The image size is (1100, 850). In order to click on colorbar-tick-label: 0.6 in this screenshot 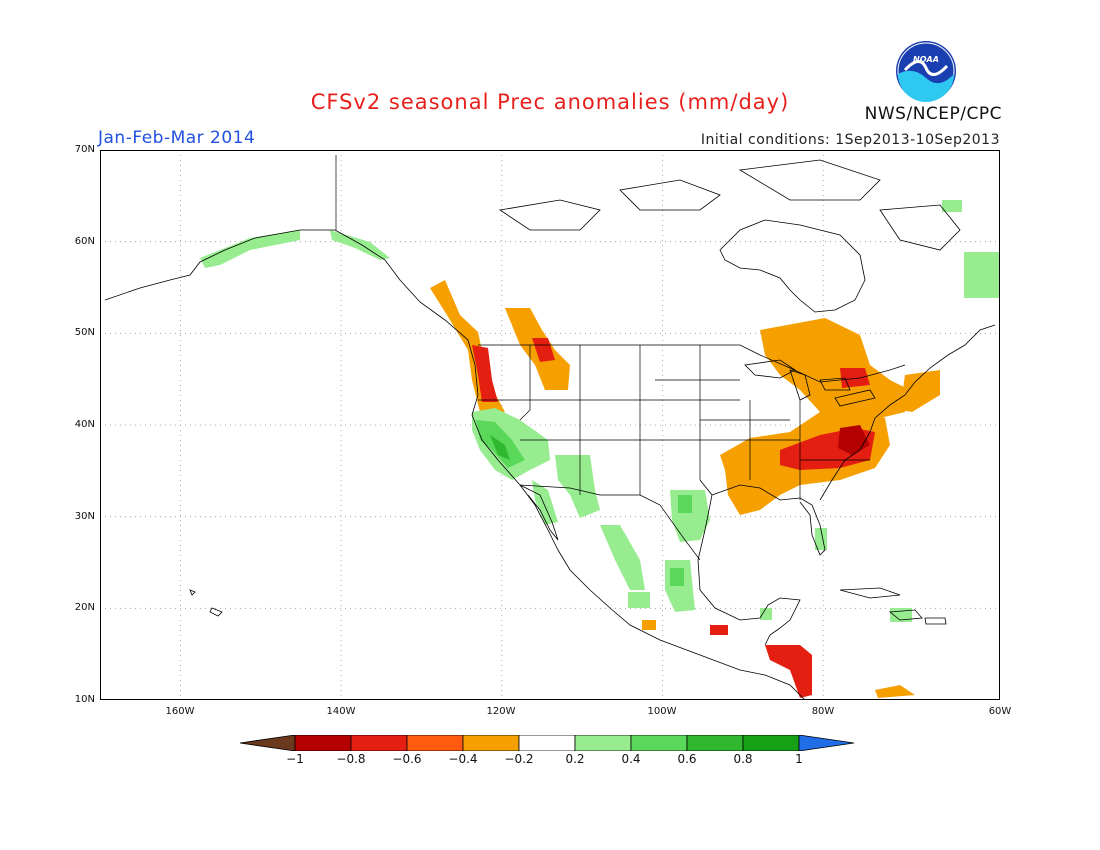, I will do `click(687, 759)`.